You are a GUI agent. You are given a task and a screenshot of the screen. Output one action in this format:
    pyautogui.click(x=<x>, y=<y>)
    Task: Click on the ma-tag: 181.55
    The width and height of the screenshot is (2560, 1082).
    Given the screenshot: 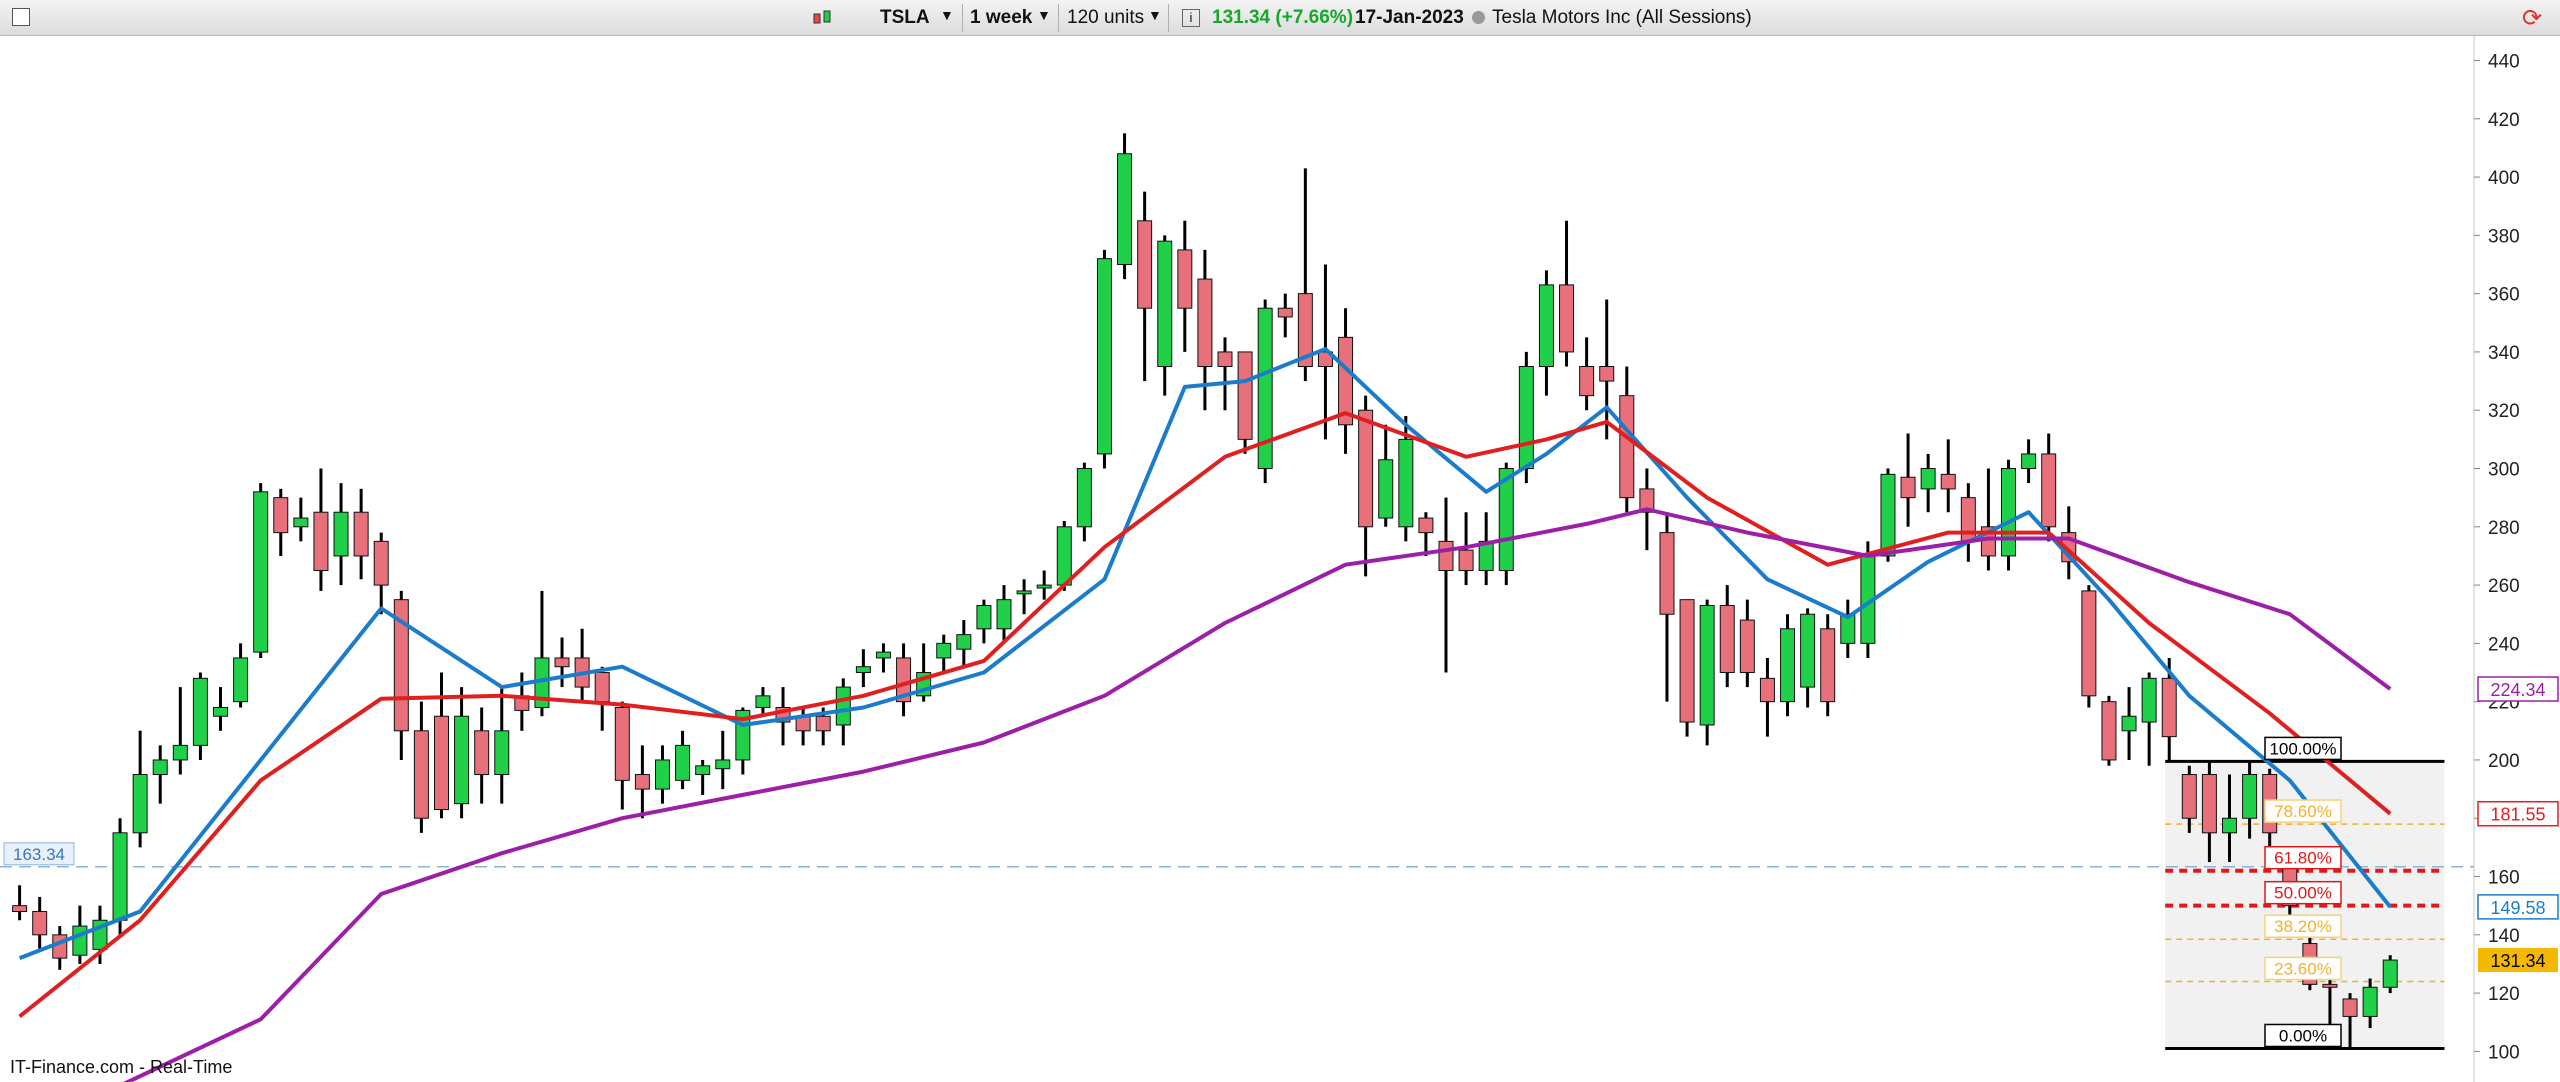 What is the action you would take?
    pyautogui.click(x=2517, y=815)
    